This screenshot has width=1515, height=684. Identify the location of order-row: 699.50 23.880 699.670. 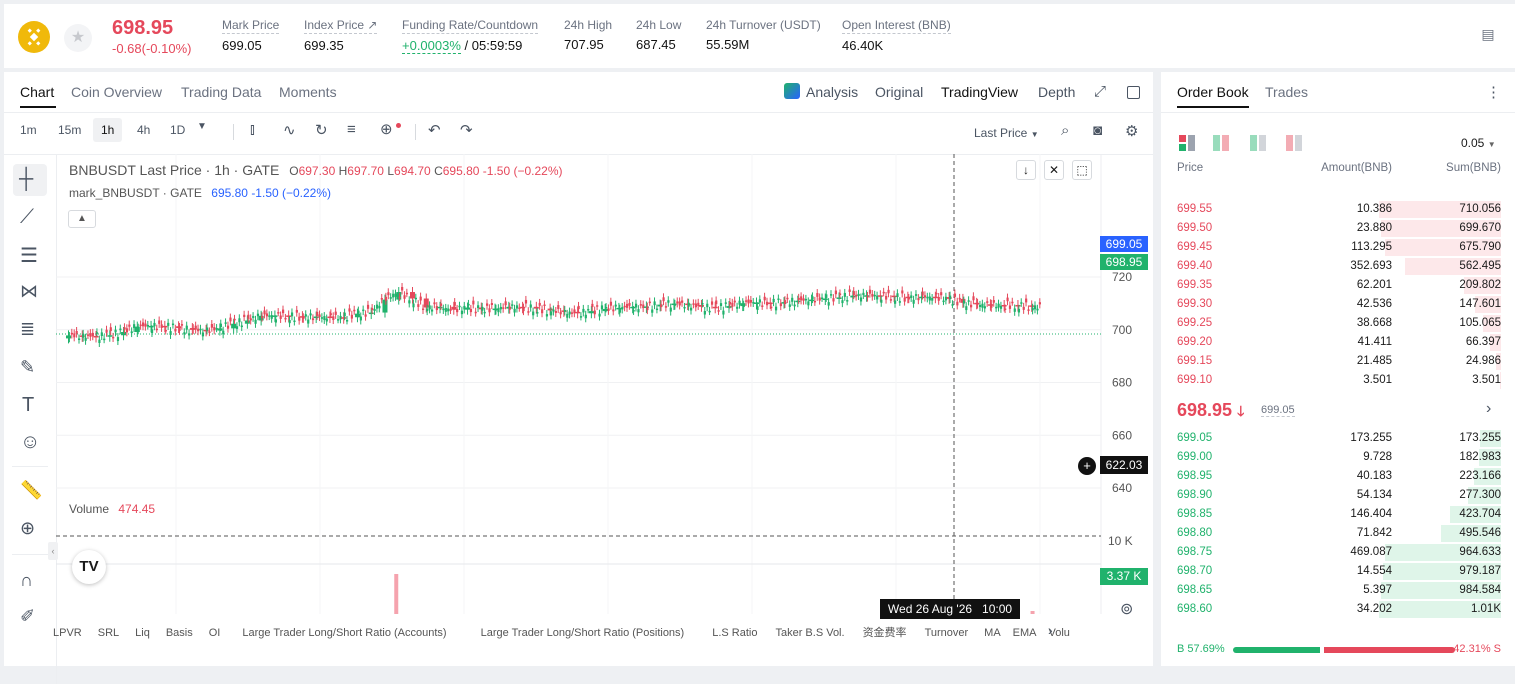
(1338, 228).